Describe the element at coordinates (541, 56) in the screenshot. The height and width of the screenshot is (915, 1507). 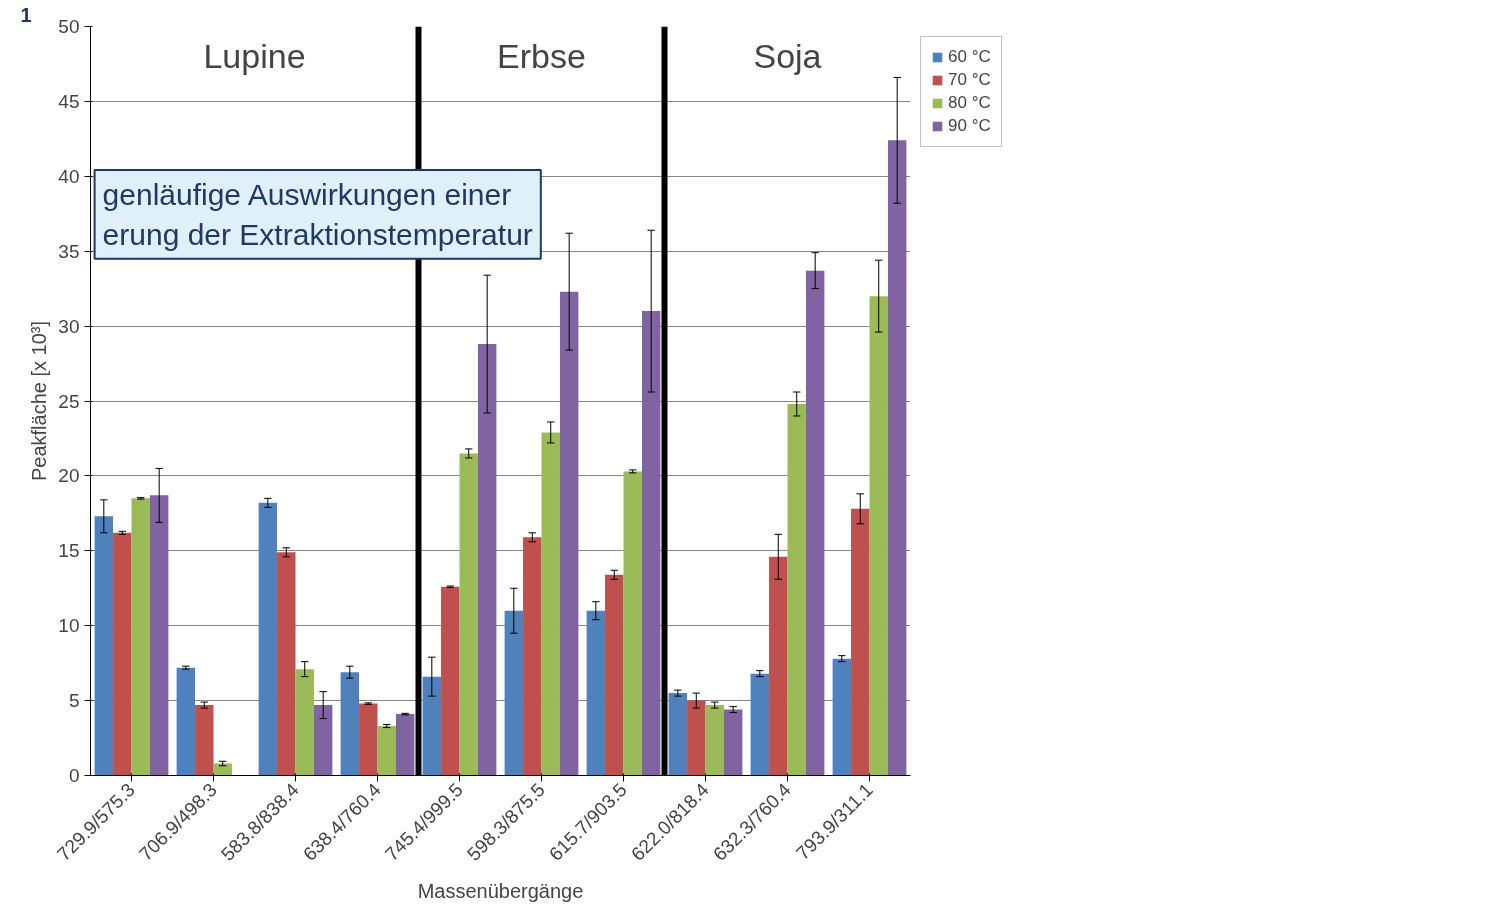
I see `annotation: Erbse` at that location.